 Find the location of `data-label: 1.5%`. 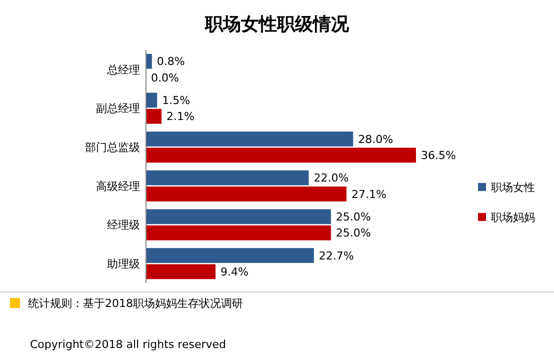

data-label: 1.5% is located at coordinates (176, 101).